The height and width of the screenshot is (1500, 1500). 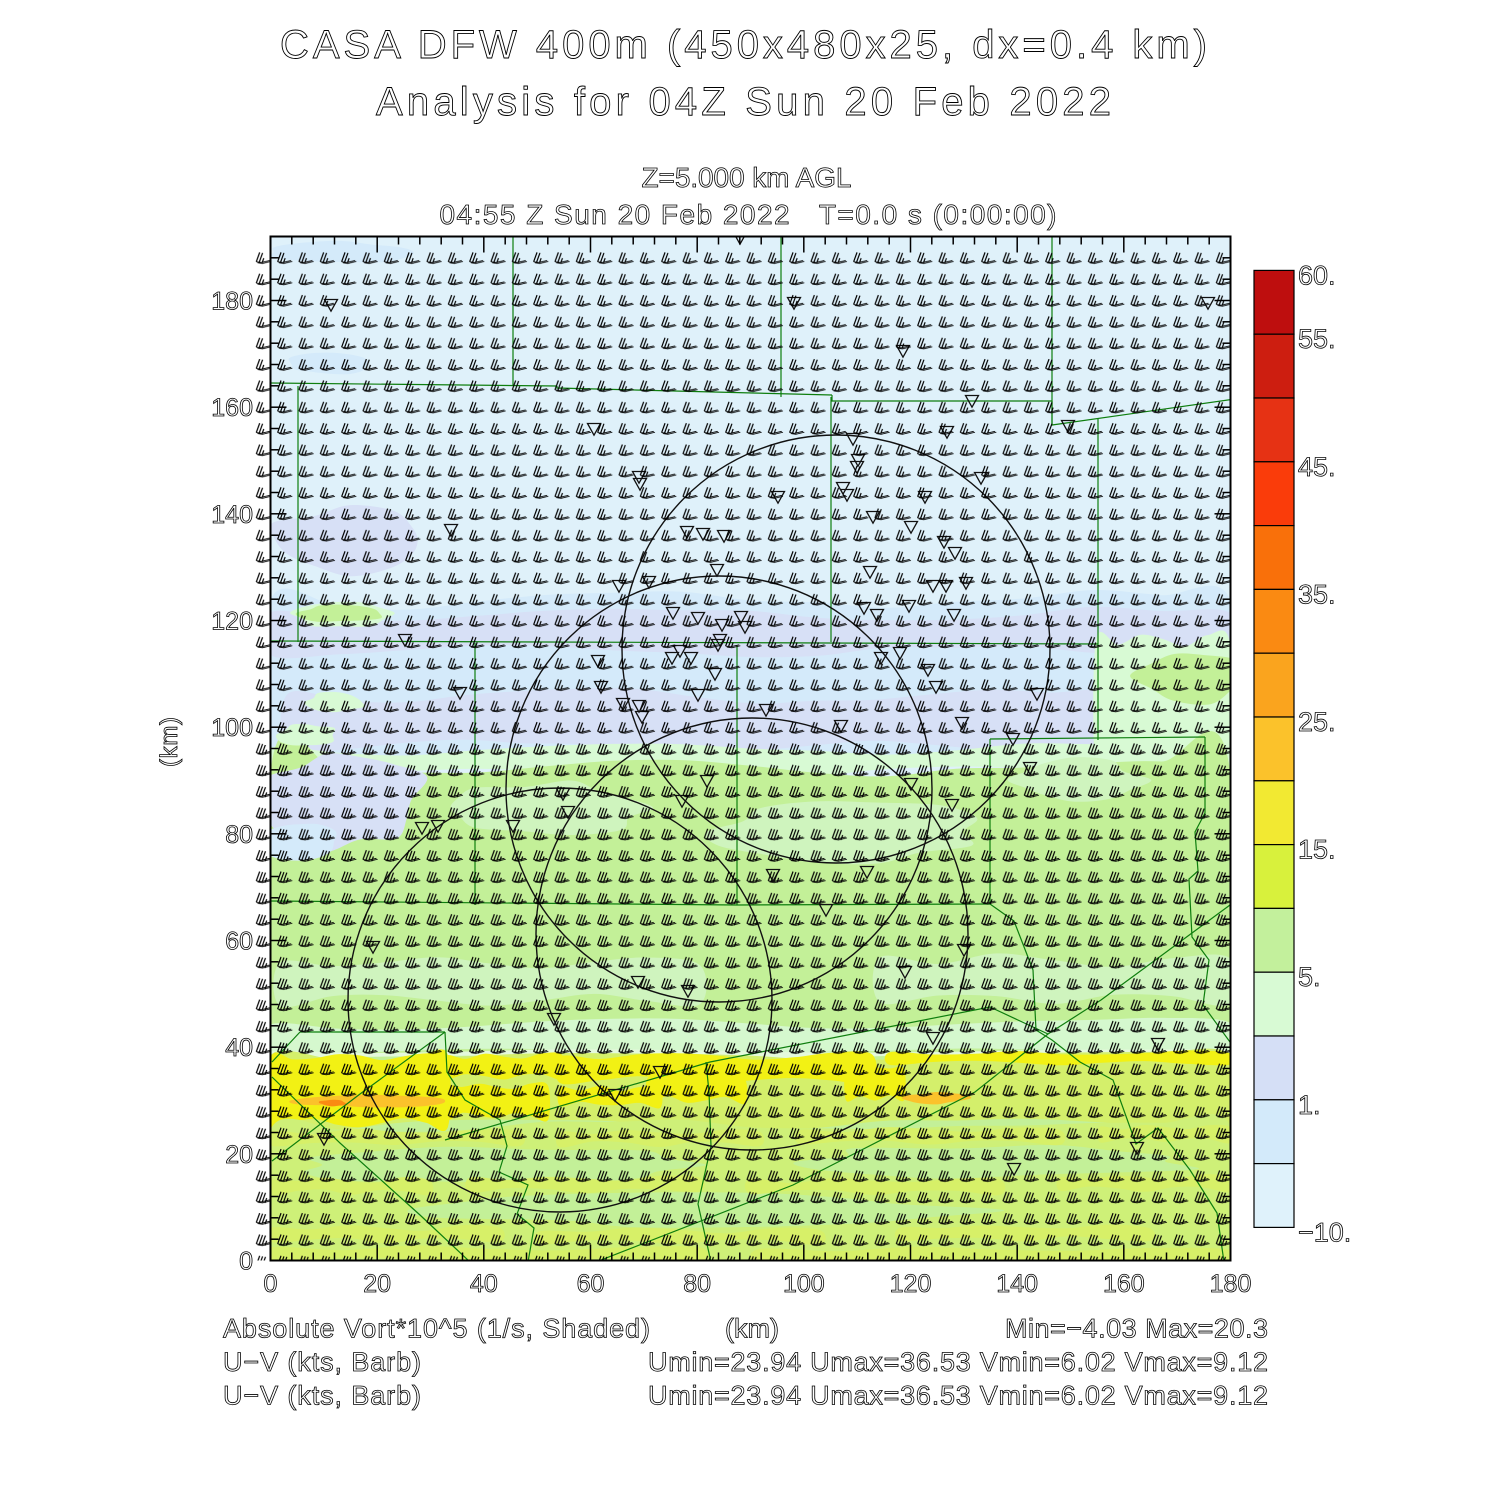 What do you see at coordinates (1136, 1329) in the screenshot?
I see `svg-text: Min=−4.03 Max=20.3` at bounding box center [1136, 1329].